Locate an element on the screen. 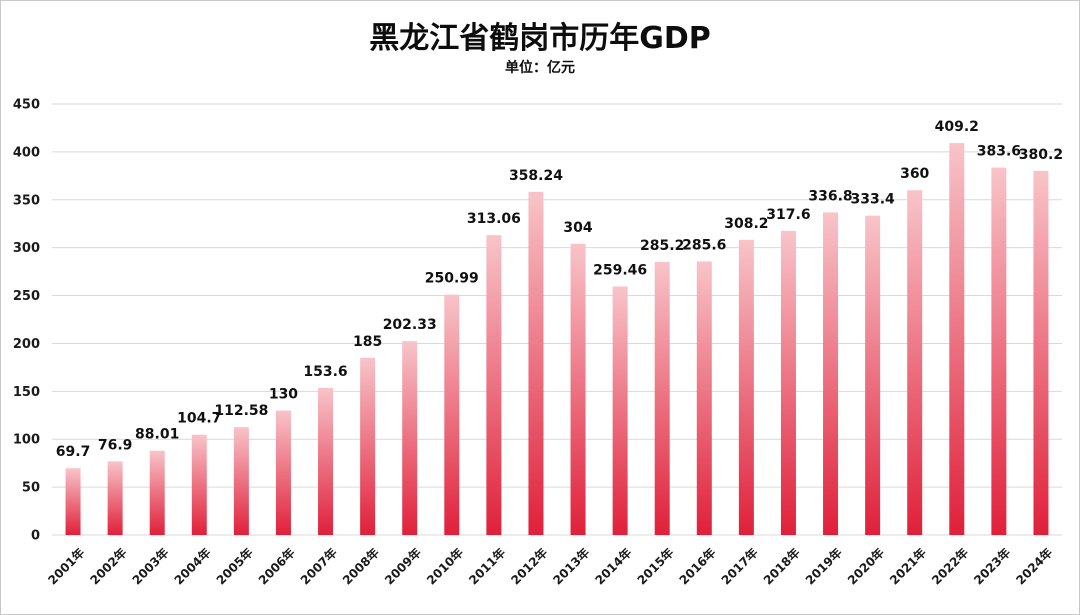  y-tick-label: 250 is located at coordinates (26, 296).